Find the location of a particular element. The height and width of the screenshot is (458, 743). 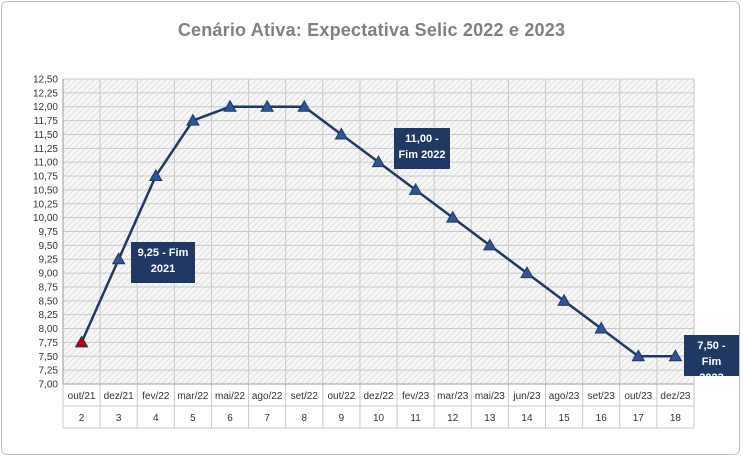

x-tick-label: fev/23 is located at coordinates (416, 396).